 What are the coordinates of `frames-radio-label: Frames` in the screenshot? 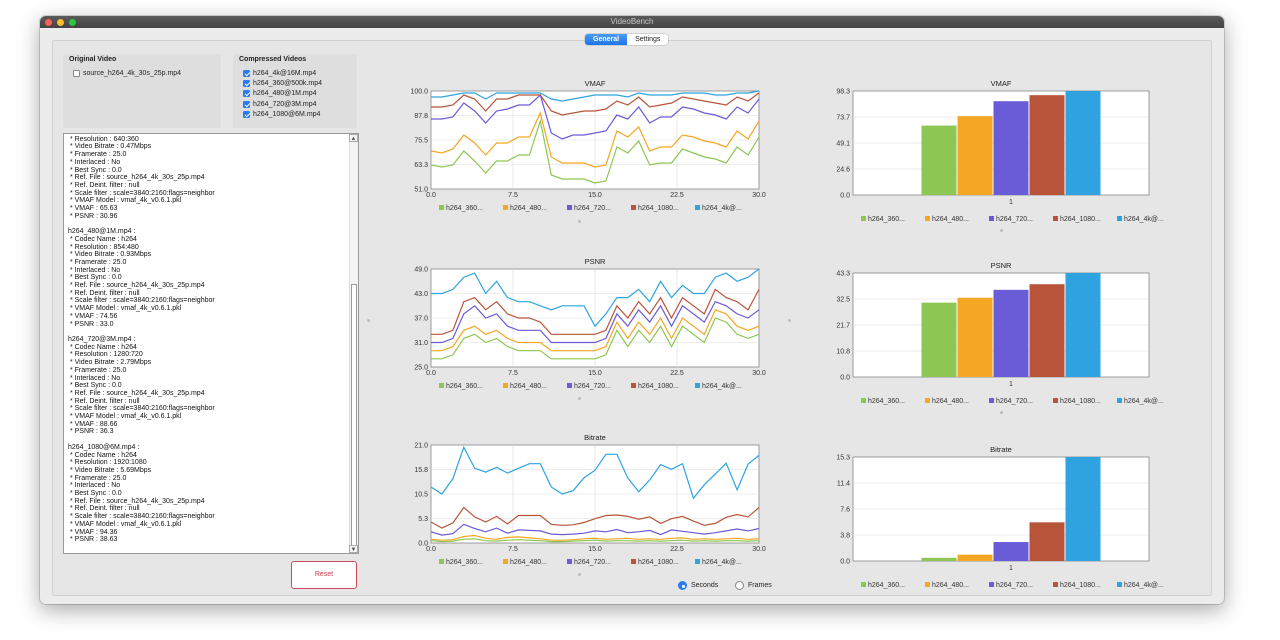 It's located at (760, 585).